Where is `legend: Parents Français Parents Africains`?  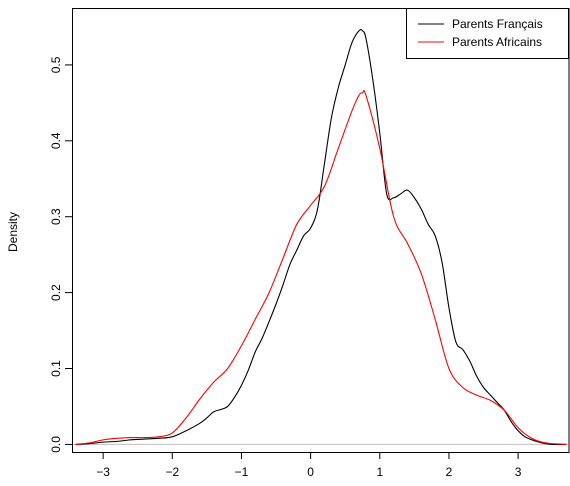 legend: Parents Français Parents Africains is located at coordinates (487, 33).